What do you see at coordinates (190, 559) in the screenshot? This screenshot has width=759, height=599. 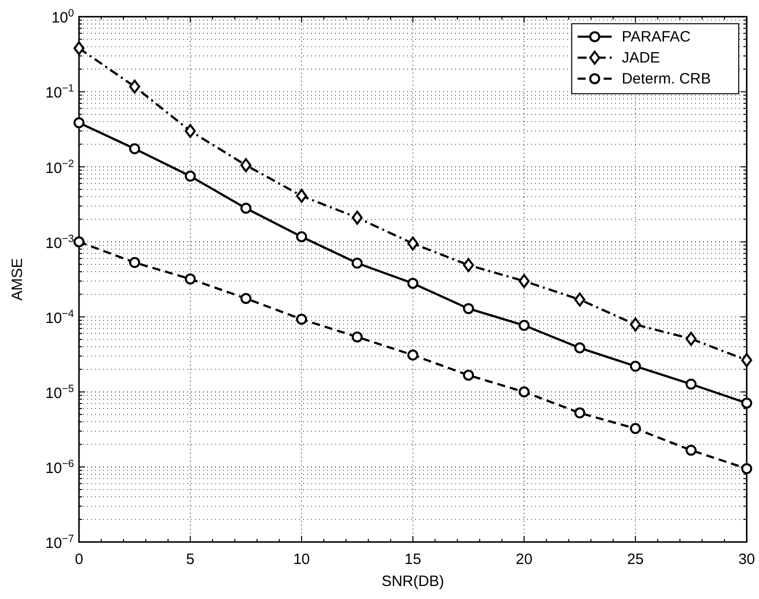 I see `x-tick-label: 5` at bounding box center [190, 559].